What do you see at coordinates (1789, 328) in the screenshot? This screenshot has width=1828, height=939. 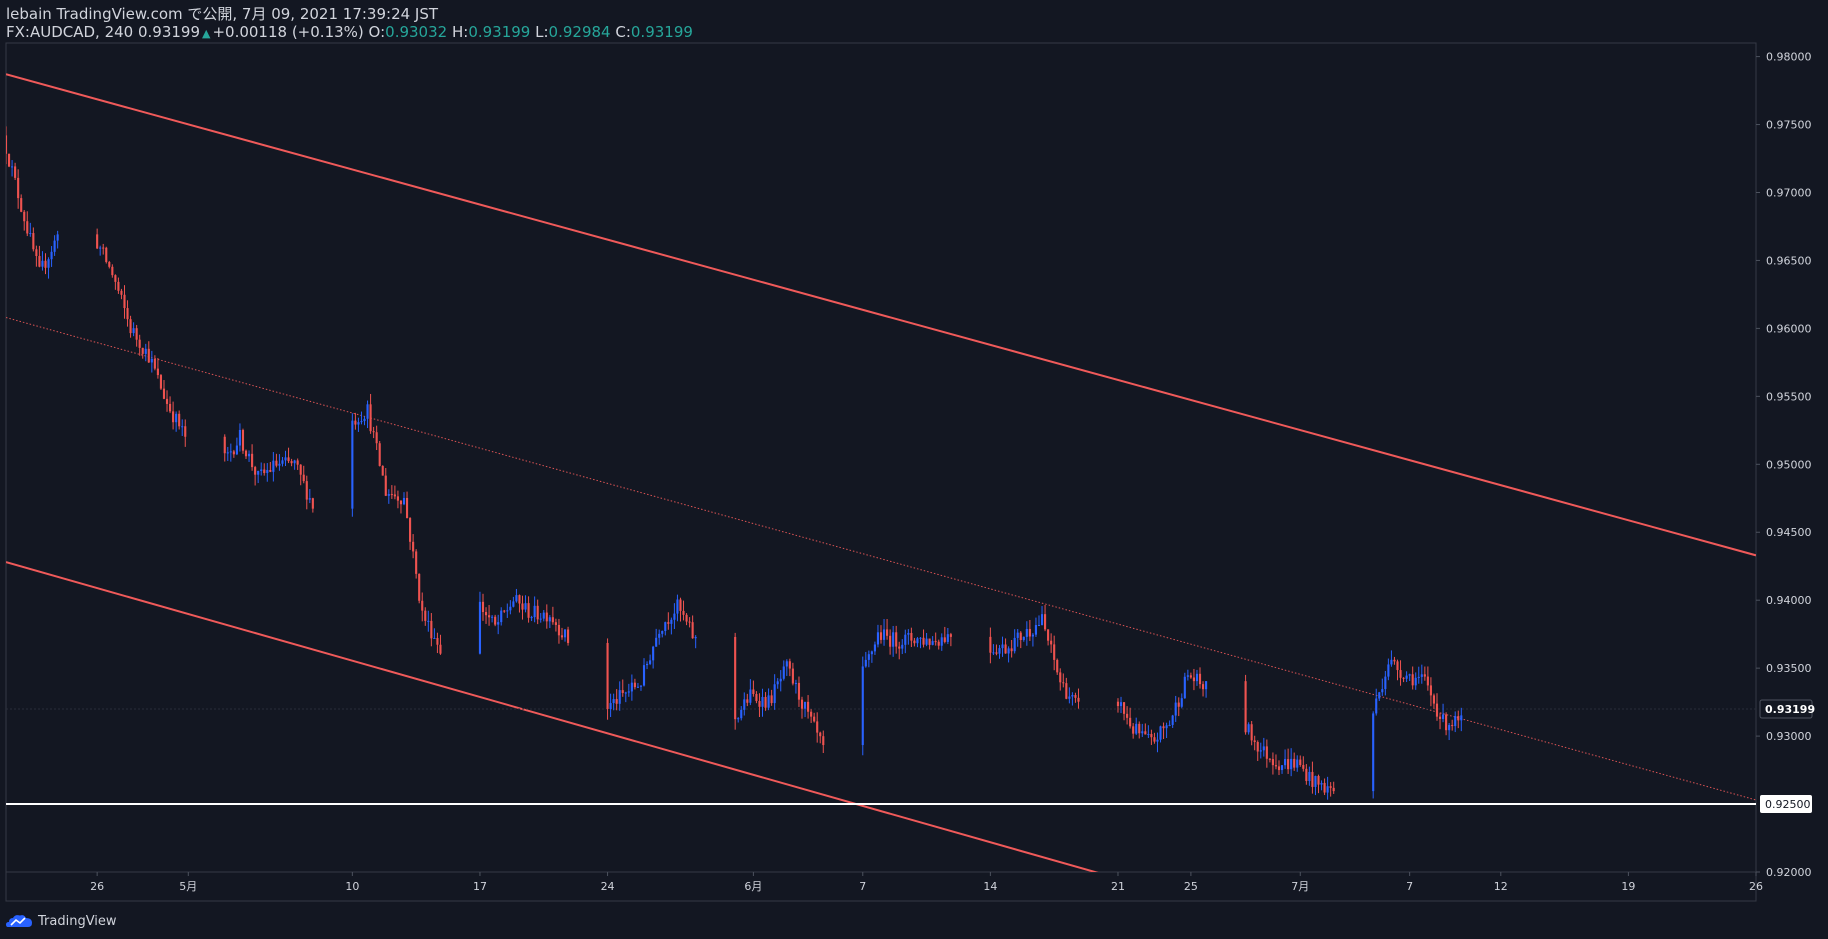 I see `y-tick-label: 0.96000` at bounding box center [1789, 328].